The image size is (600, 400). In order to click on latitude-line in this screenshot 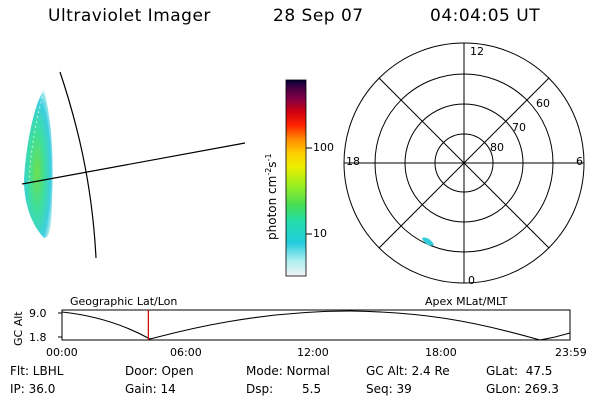, I will do `click(133, 163)`.